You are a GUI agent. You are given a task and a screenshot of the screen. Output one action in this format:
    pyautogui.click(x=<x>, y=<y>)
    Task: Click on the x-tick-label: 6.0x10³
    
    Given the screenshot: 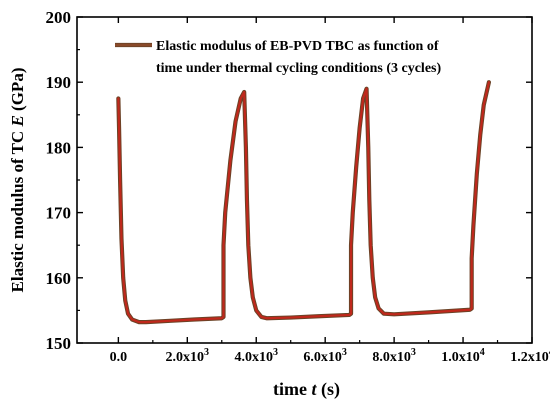 What is the action you would take?
    pyautogui.click(x=325, y=356)
    